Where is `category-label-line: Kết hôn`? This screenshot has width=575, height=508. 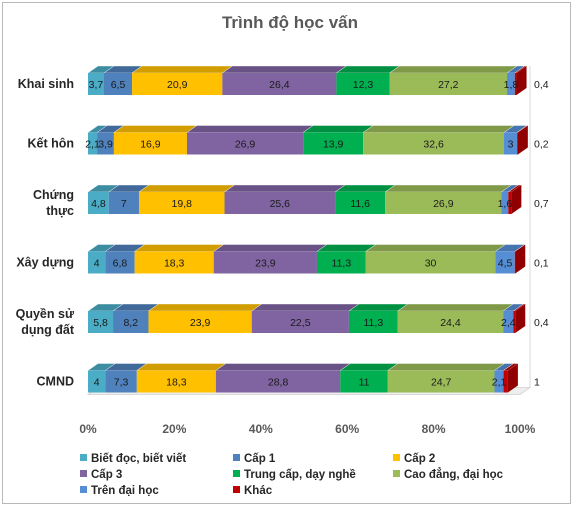
category-label-line: Kết hôn is located at coordinates (50, 144).